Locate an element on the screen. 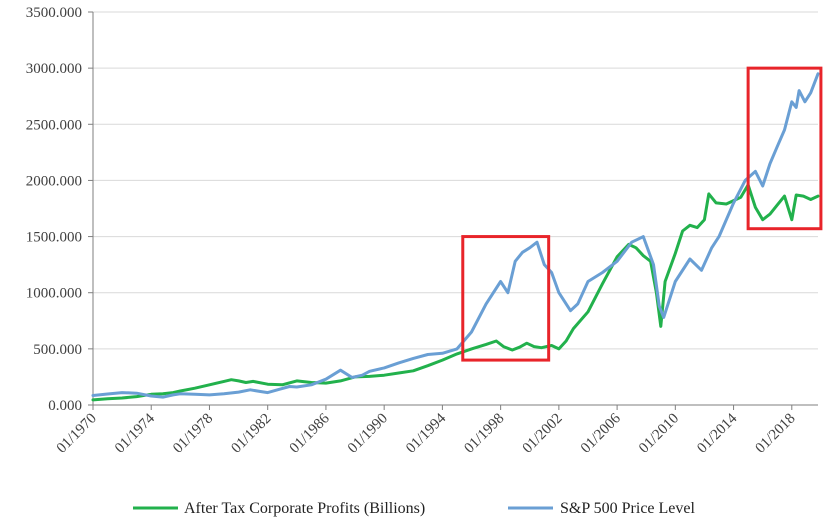 This screenshot has width=831, height=527. x-tick-label: 01/1990 is located at coordinates (368, 434).